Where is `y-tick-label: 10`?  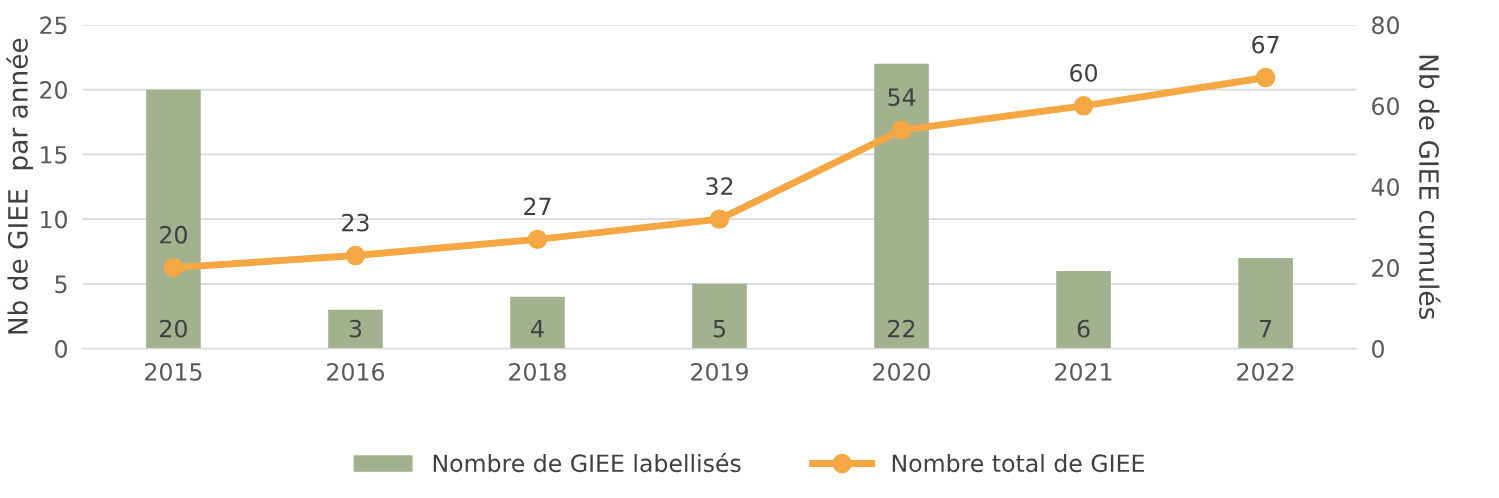
y-tick-label: 10 is located at coordinates (54, 219).